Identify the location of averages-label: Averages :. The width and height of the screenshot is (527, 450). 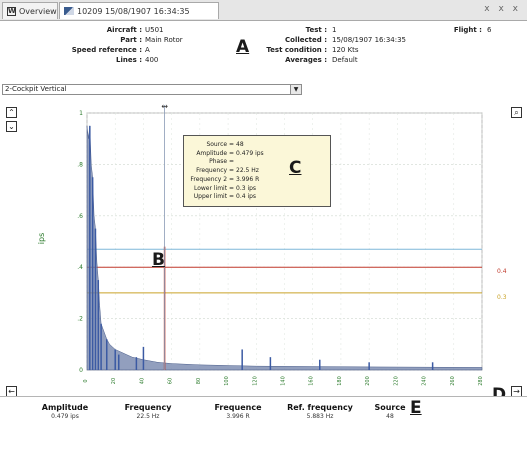
(306, 60).